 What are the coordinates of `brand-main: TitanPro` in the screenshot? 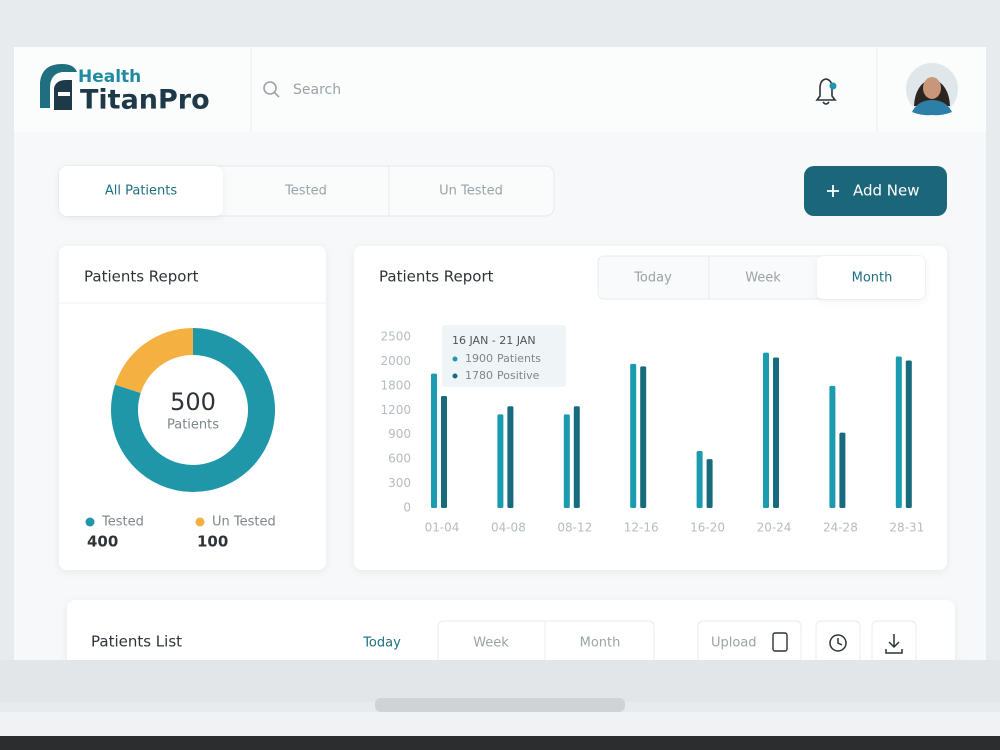 It's located at (145, 100).